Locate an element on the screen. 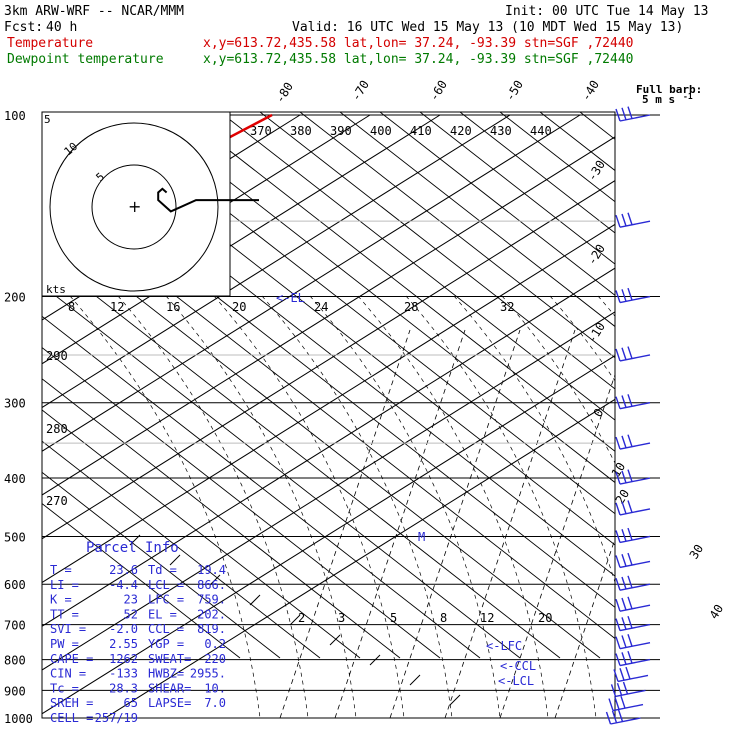 This screenshot has width=740, height=740. barb-legend-sup: -1 is located at coordinates (688, 96).